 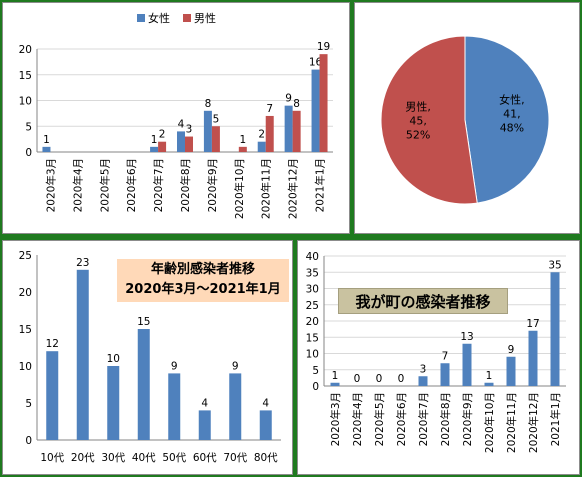 What do you see at coordinates (335, 384) in the screenshot?
I see `bar-count-2020年3月` at bounding box center [335, 384].